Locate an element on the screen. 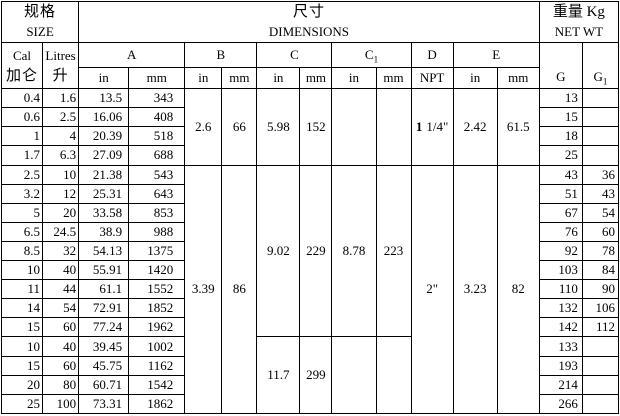 The width and height of the screenshot is (620, 416). a-mm-cell: 688 is located at coordinates (157, 155).